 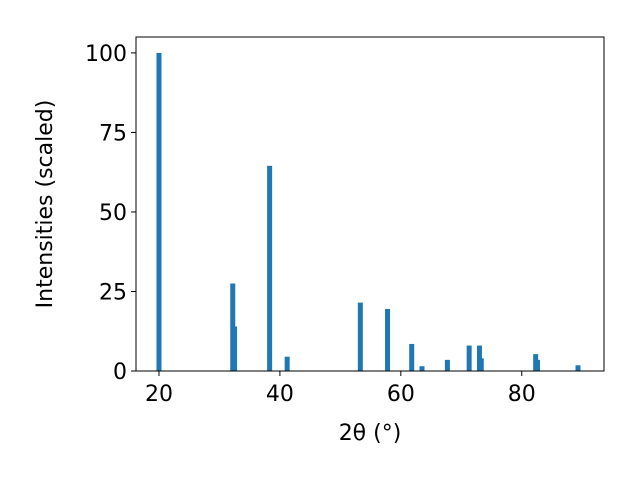 What do you see at coordinates (522, 394) in the screenshot?
I see `x-tick-label: 80` at bounding box center [522, 394].